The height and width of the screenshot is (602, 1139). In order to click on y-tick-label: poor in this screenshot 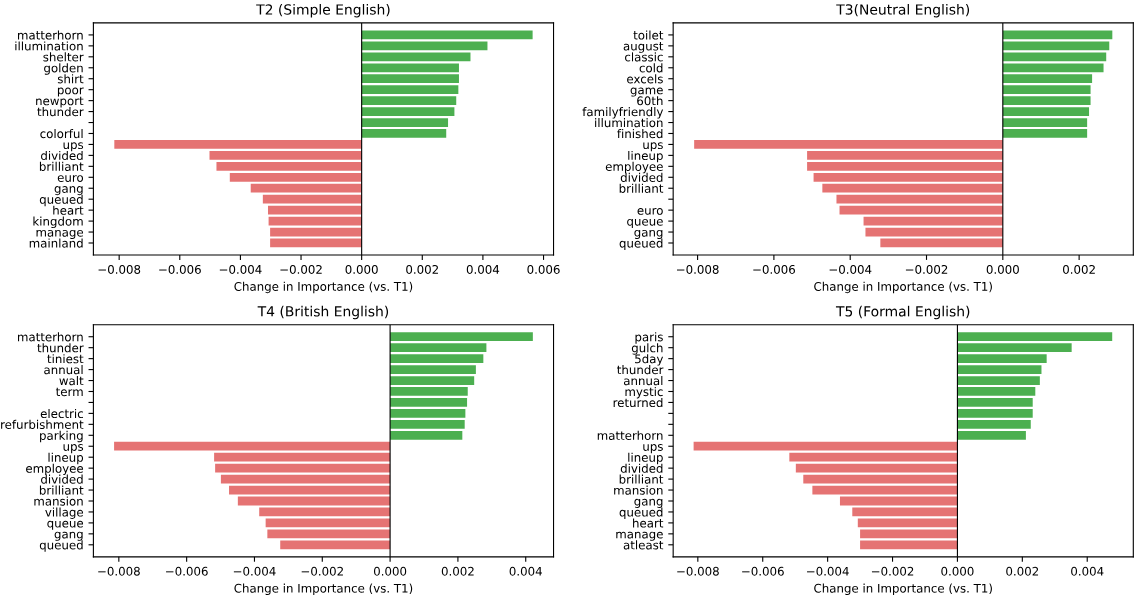, I will do `click(70, 92)`.